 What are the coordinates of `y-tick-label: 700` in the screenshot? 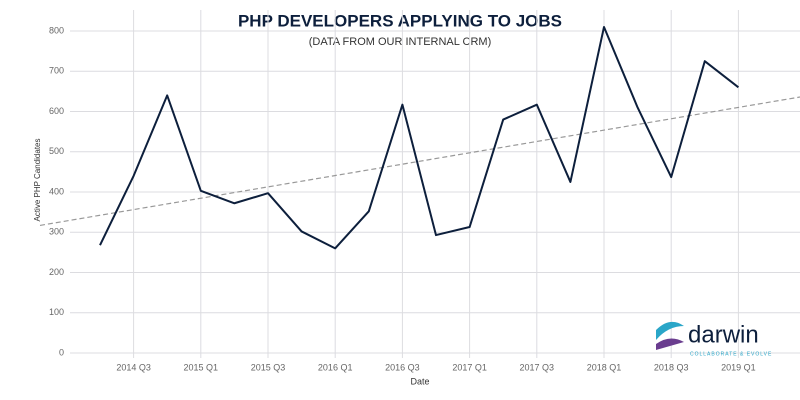 It's located at (56, 71).